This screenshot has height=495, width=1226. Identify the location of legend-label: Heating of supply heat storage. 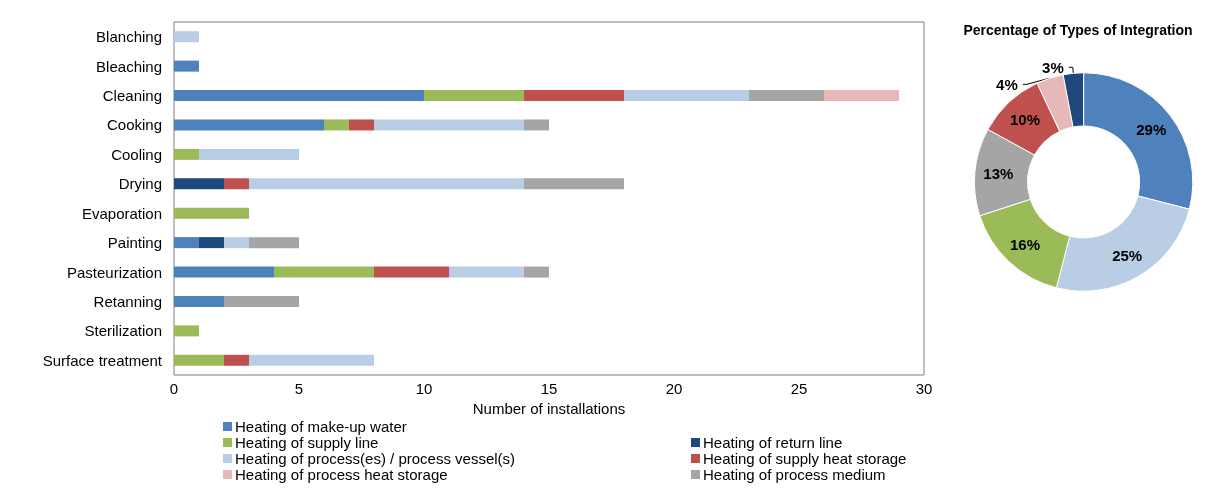
(805, 458).